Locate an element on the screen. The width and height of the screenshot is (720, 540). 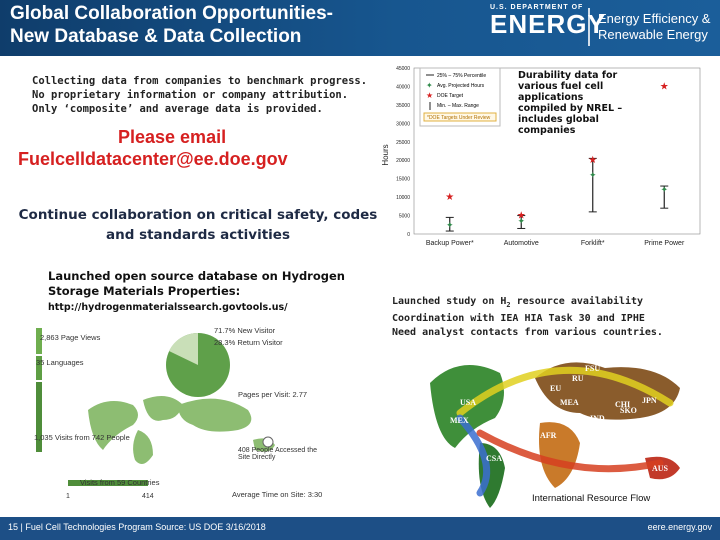
region-label: CHI is located at coordinates (622, 404).